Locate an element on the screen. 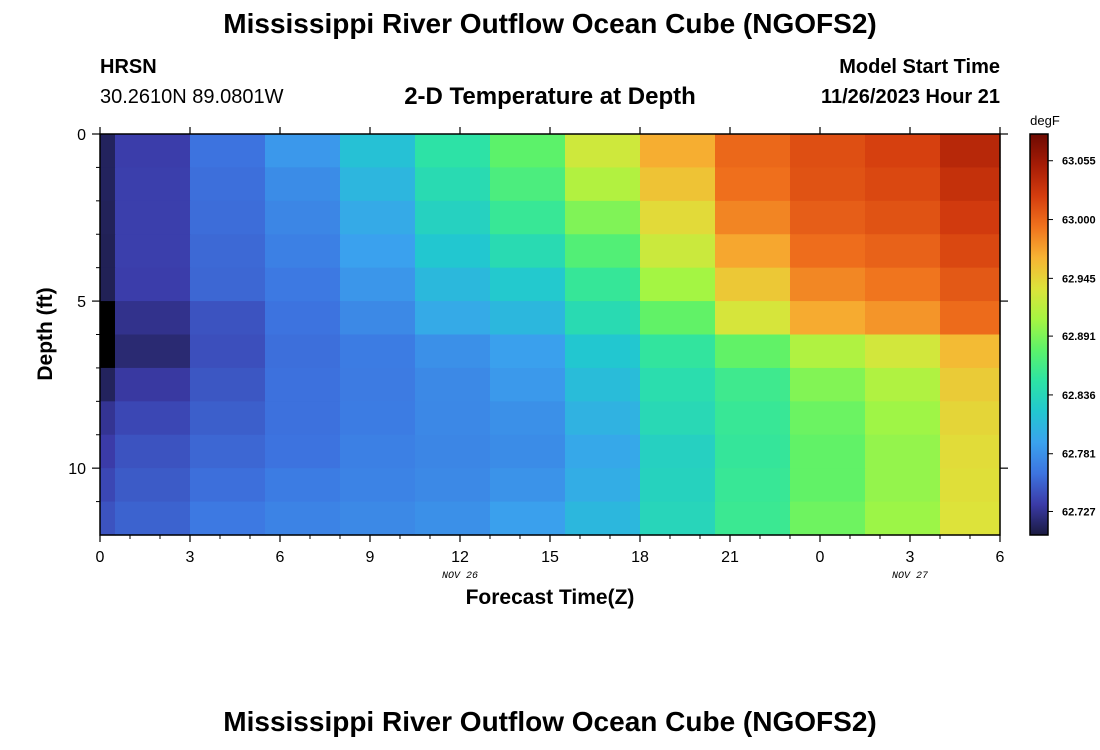  colorbar-unit: degF is located at coordinates (1045, 120).